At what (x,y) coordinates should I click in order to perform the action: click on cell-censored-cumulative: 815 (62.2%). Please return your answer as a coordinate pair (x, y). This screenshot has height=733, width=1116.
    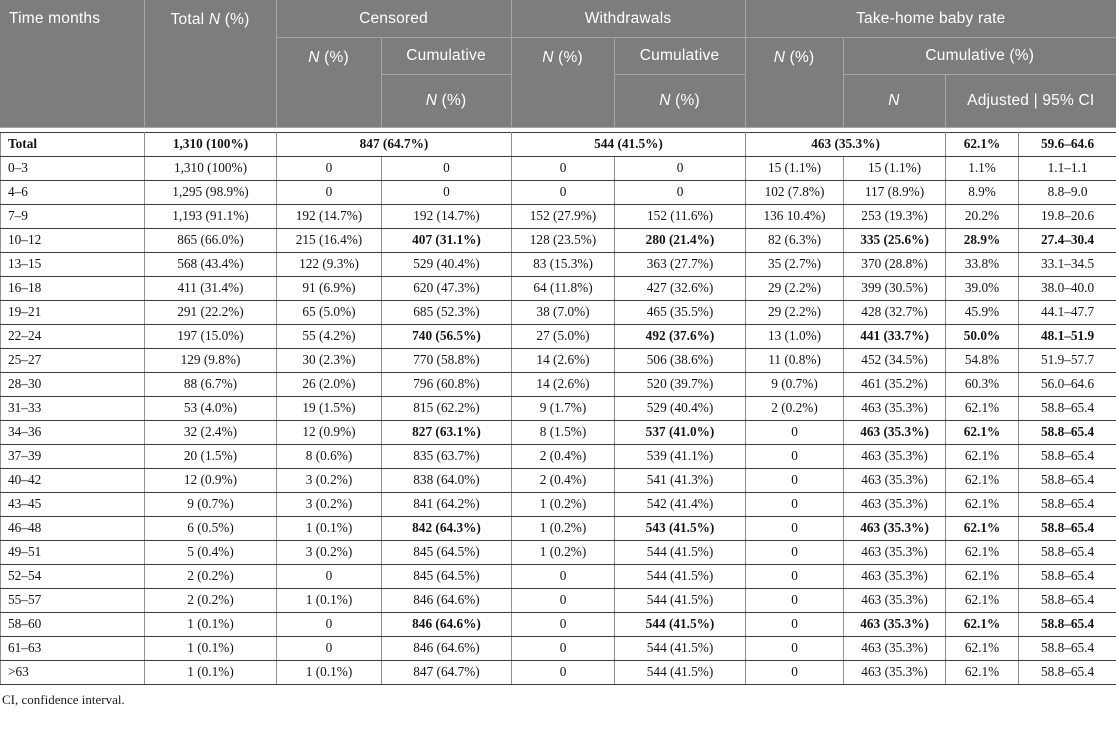
    Looking at the image, I should click on (446, 408).